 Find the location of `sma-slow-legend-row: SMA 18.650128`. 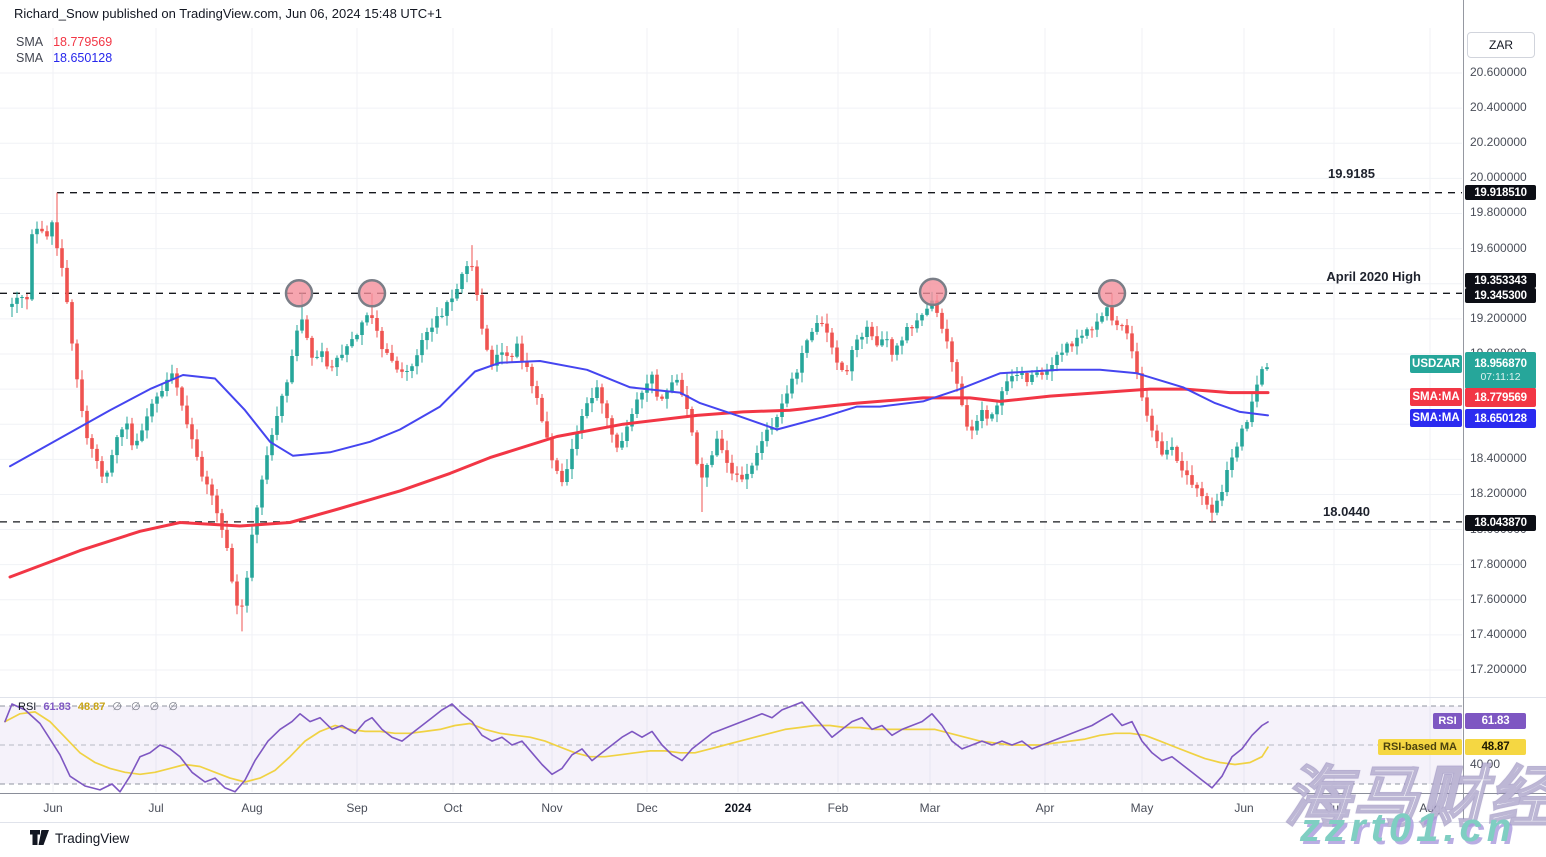

sma-slow-legend-row: SMA 18.650128 is located at coordinates (64, 58).